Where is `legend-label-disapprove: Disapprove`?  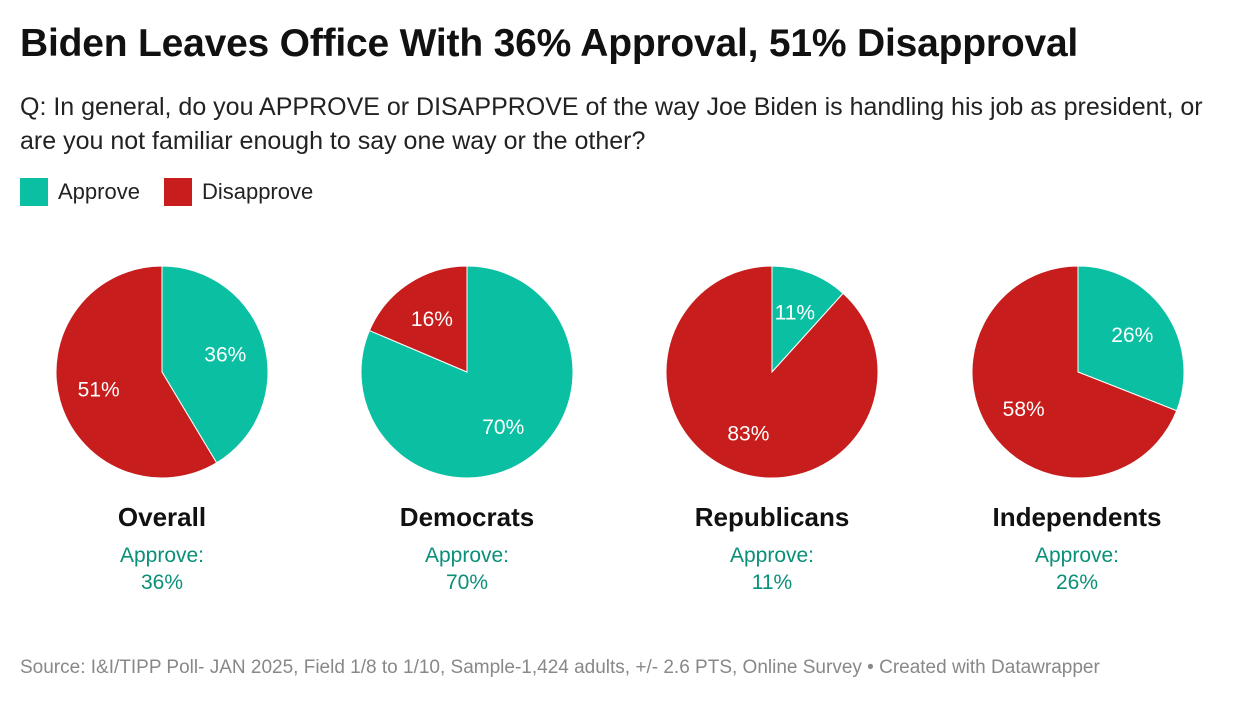
legend-label-disapprove: Disapprove is located at coordinates (257, 191).